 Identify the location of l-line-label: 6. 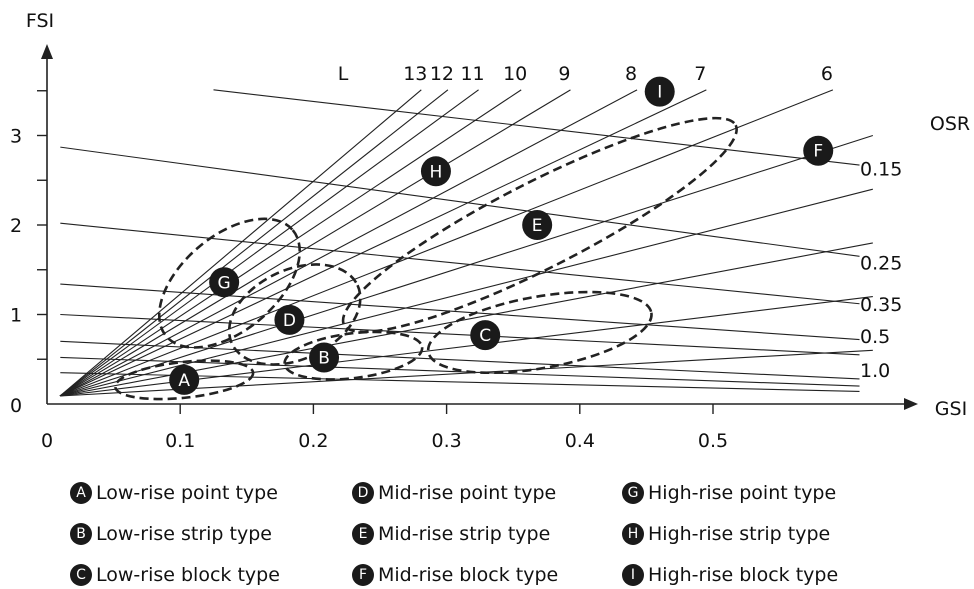
(827, 74).